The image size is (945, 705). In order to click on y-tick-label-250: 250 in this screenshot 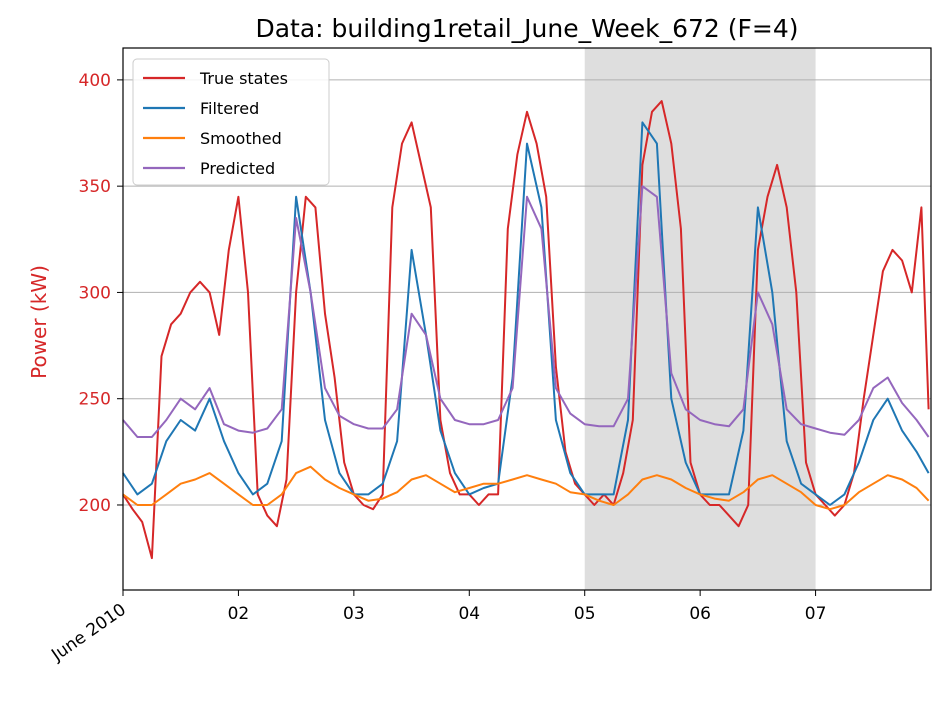, I will do `click(95, 400)`.